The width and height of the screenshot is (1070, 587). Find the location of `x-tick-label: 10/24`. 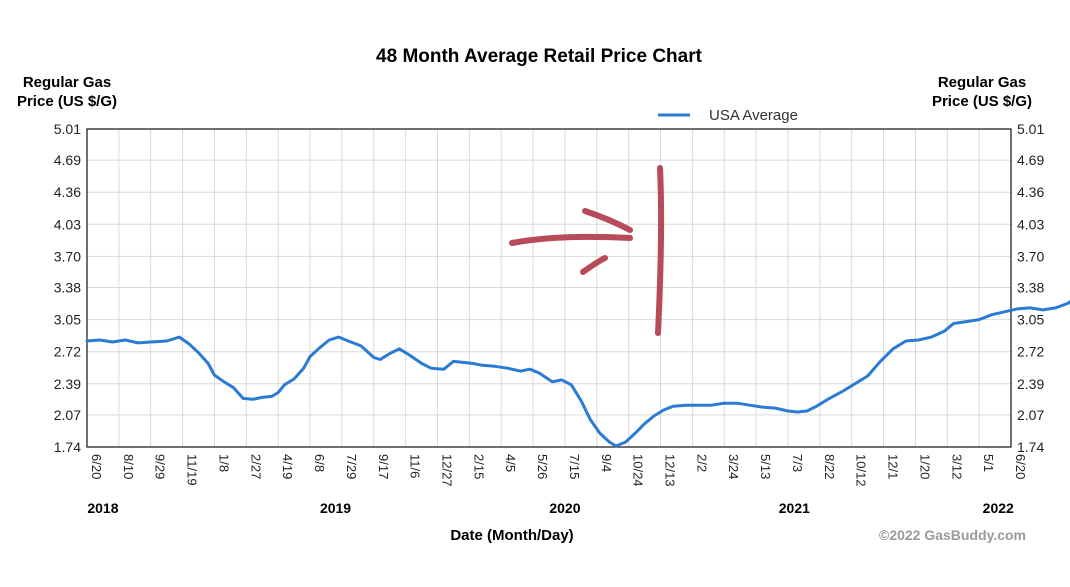

x-tick-label: 10/24 is located at coordinates (638, 470).